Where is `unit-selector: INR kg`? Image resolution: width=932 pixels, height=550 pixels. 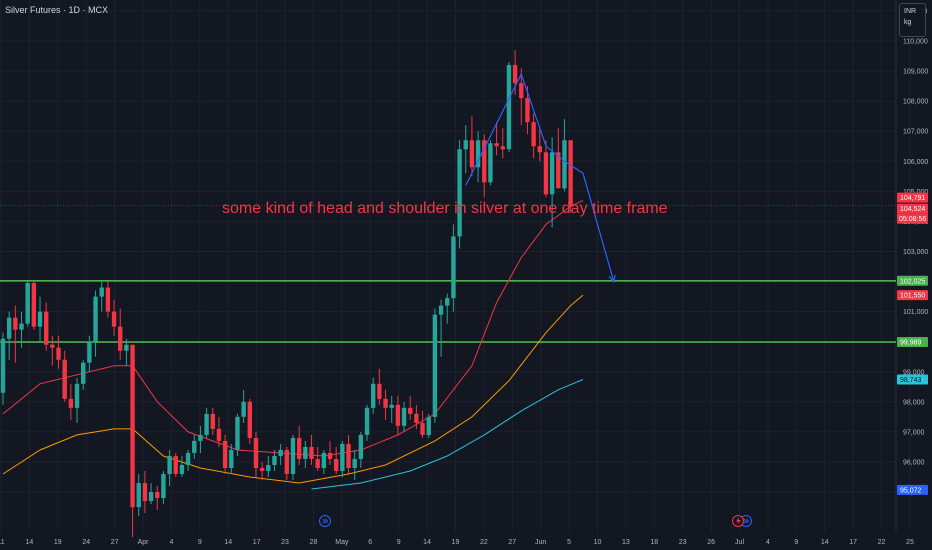
unit-selector: INR kg is located at coordinates (912, 20).